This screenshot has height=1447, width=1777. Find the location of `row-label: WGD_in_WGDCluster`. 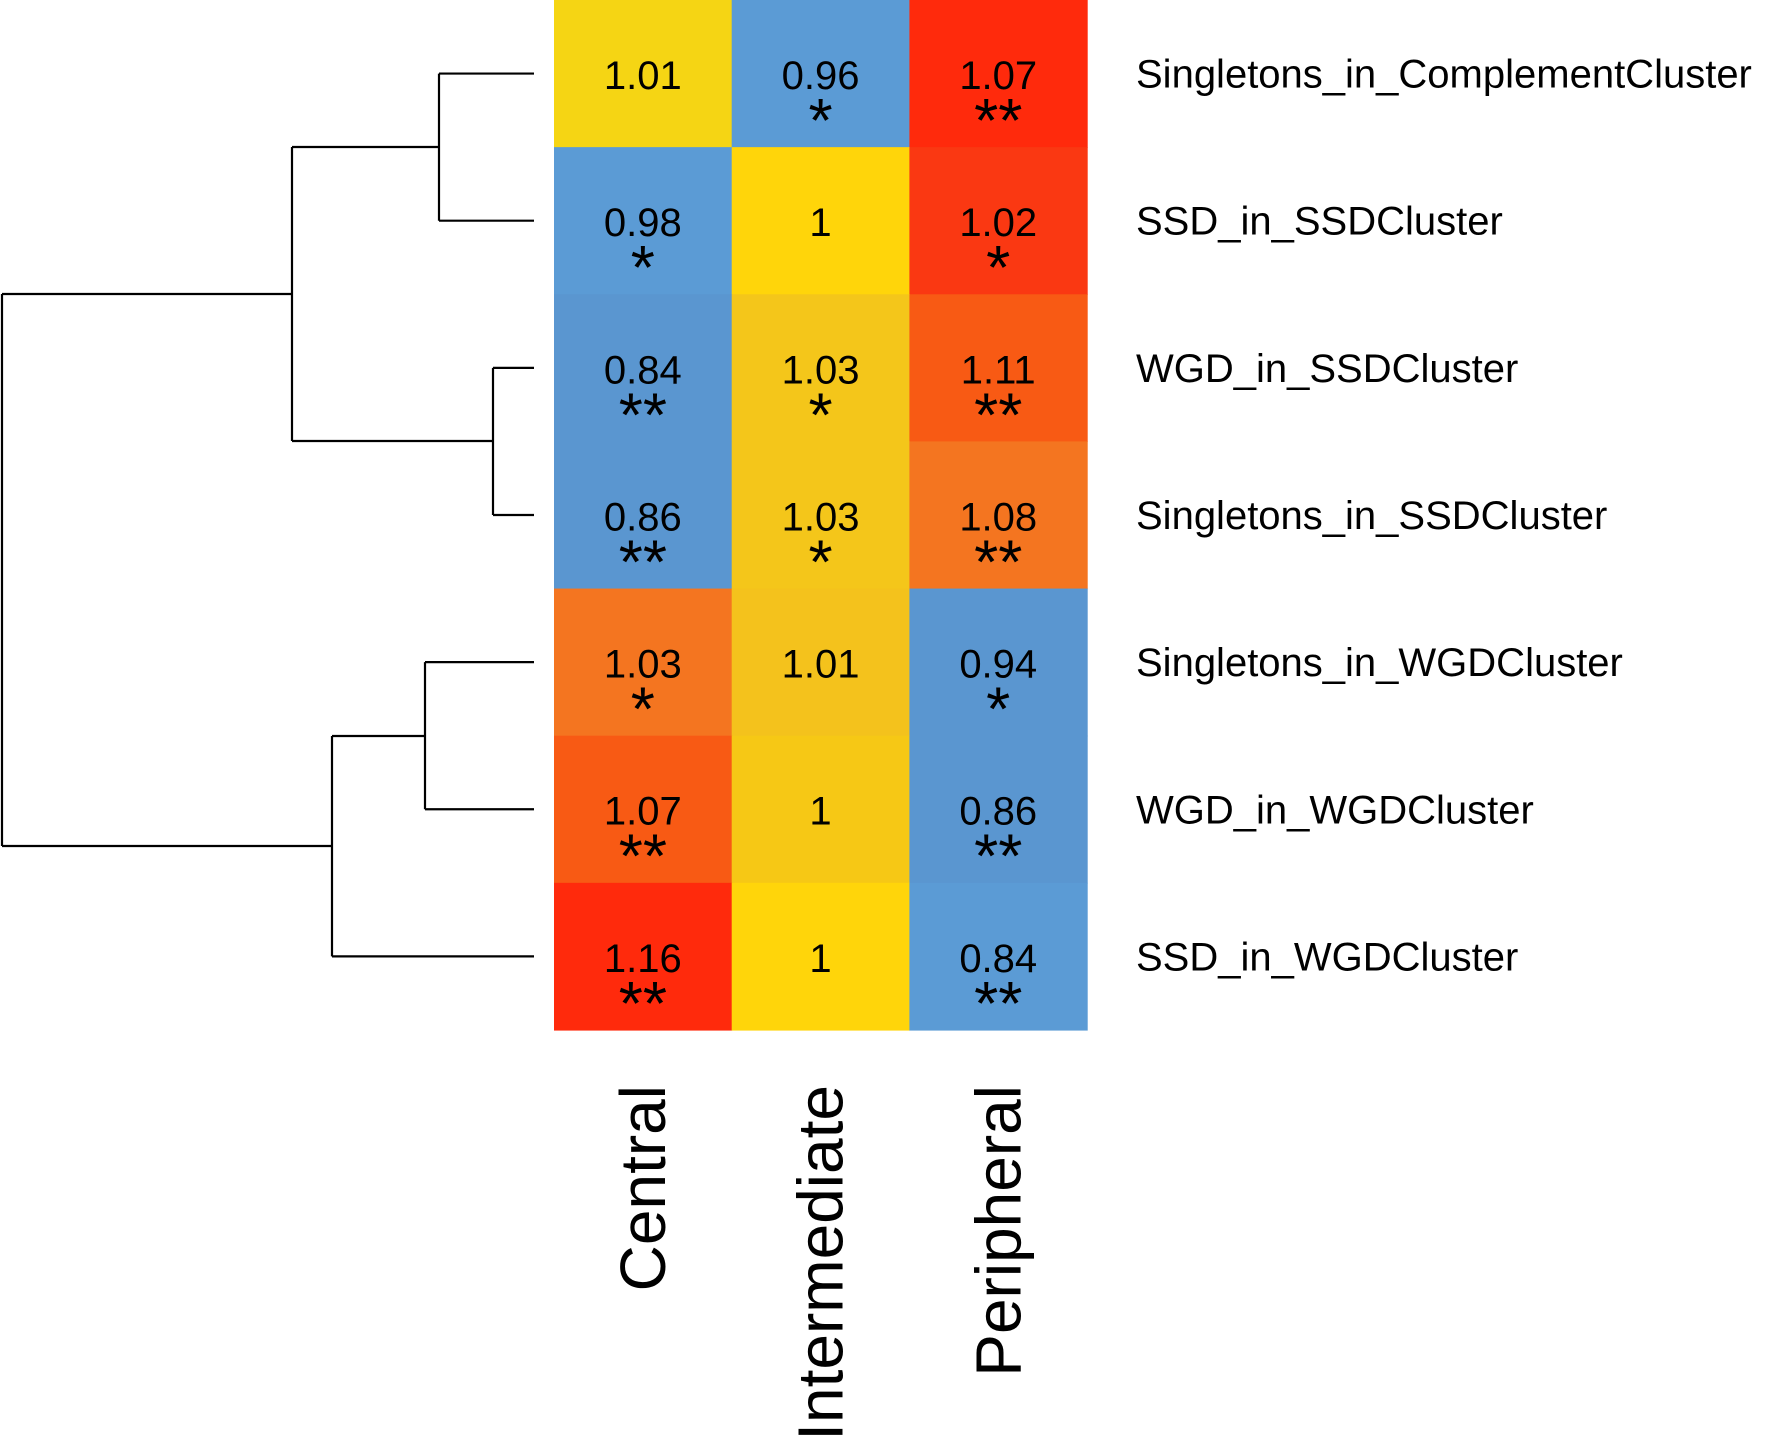

row-label: WGD_in_WGDCluster is located at coordinates (1335, 810).